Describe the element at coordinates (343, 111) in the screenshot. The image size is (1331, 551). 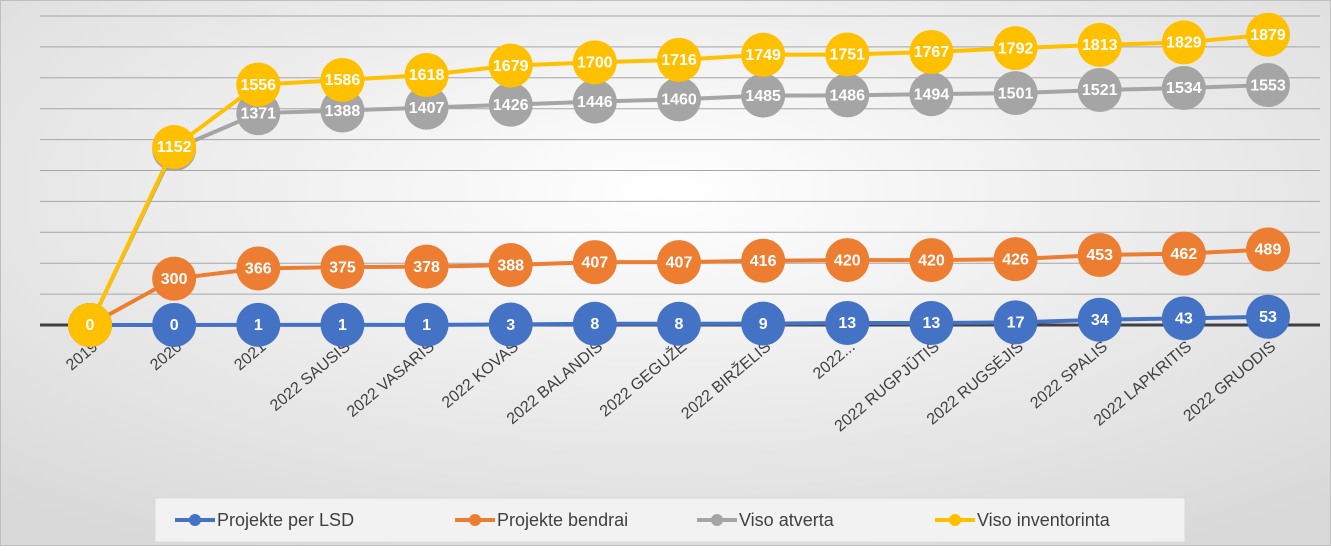
I see `data-label: 1388` at that location.